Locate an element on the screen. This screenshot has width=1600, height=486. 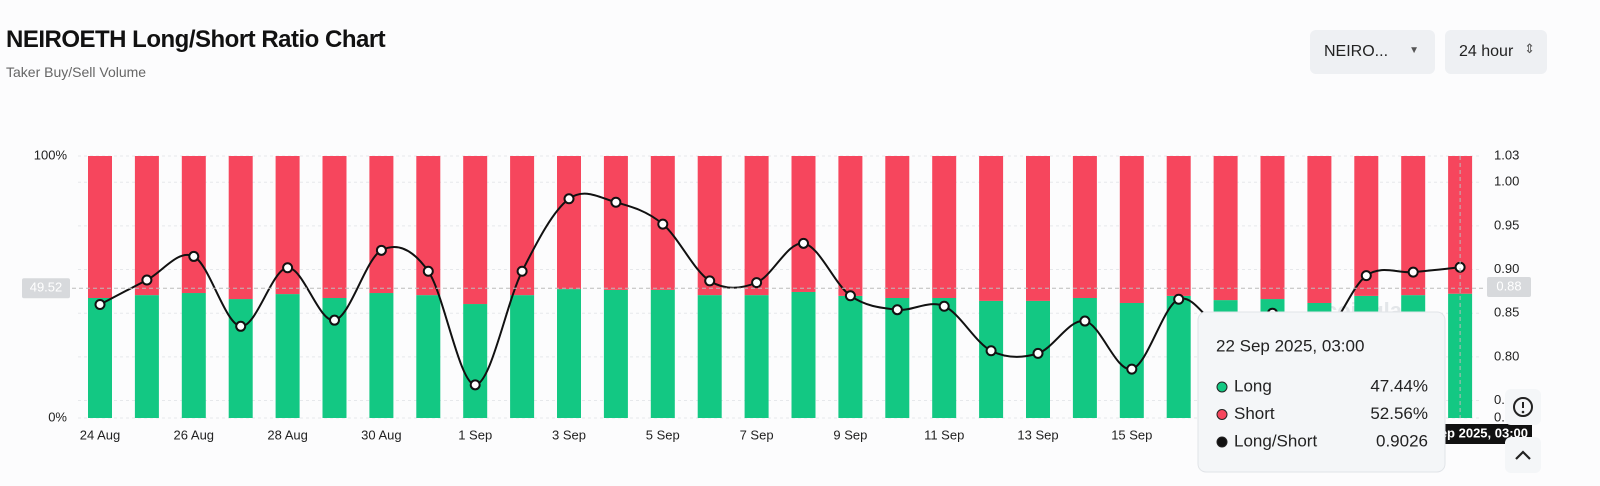
y2-tick-label: 0.80 is located at coordinates (1506, 355).